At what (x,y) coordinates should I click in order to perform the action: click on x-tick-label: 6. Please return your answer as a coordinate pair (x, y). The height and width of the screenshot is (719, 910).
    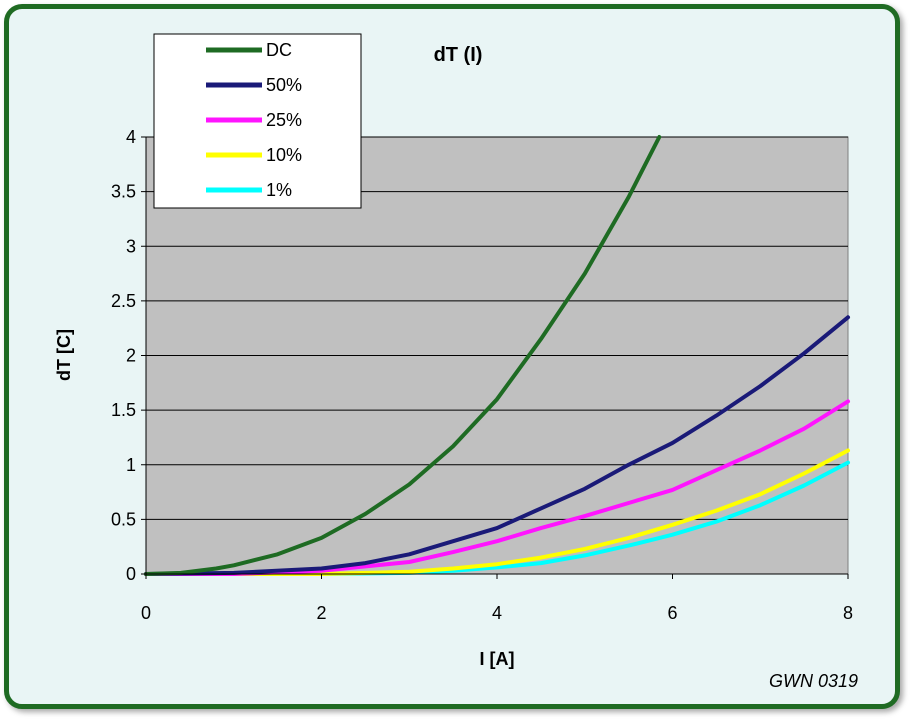
    Looking at the image, I should click on (672, 613).